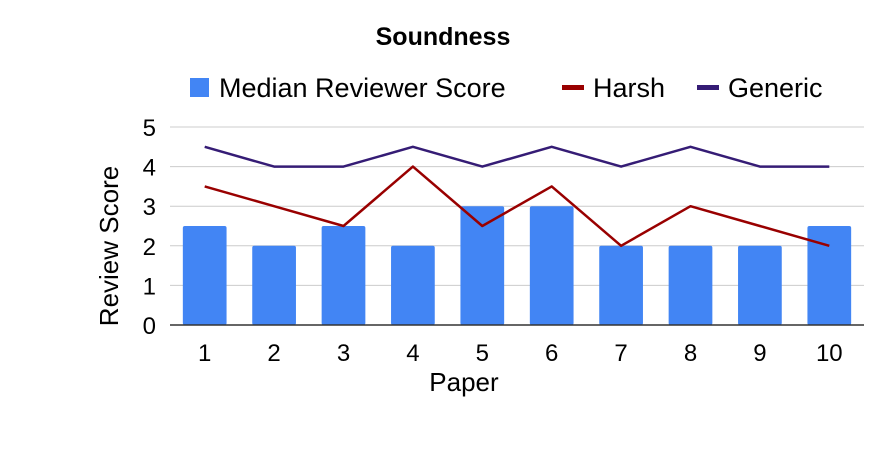 Image resolution: width=887 pixels, height=463 pixels. What do you see at coordinates (629, 88) in the screenshot?
I see `legend-label-harsh: Harsh` at bounding box center [629, 88].